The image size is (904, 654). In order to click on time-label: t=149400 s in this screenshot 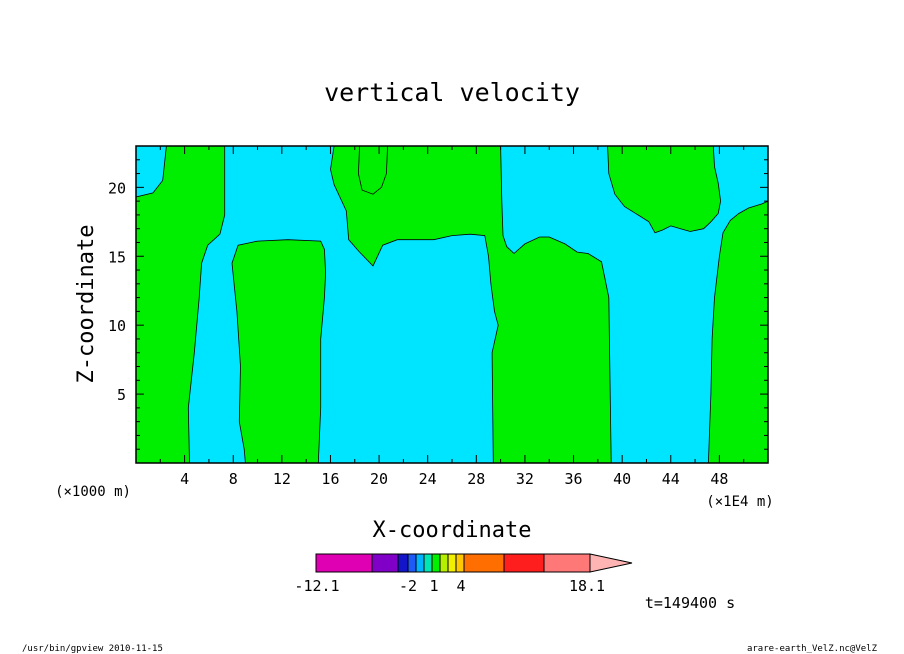, I will do `click(690, 603)`.